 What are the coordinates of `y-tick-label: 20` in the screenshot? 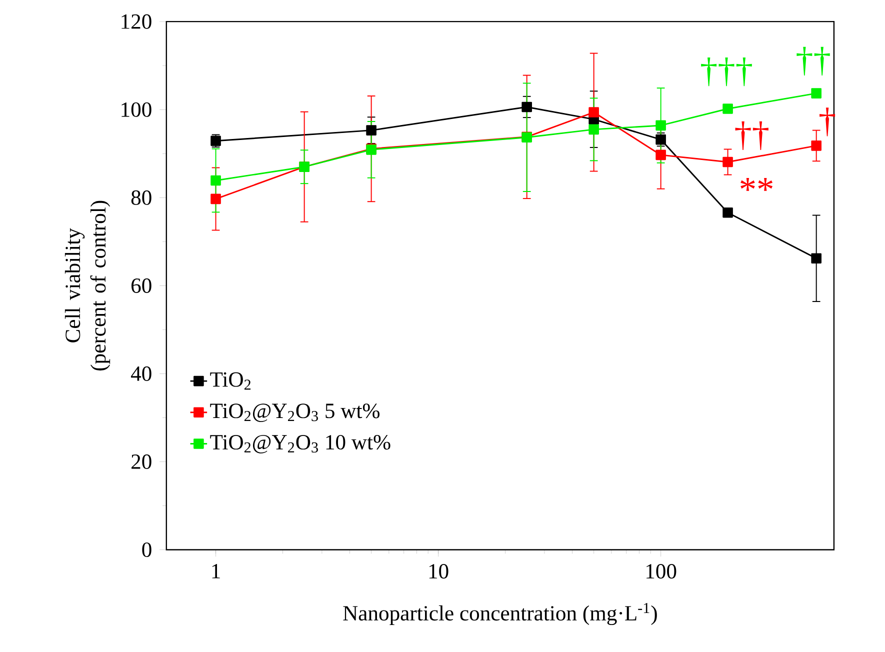 It's located at (142, 462).